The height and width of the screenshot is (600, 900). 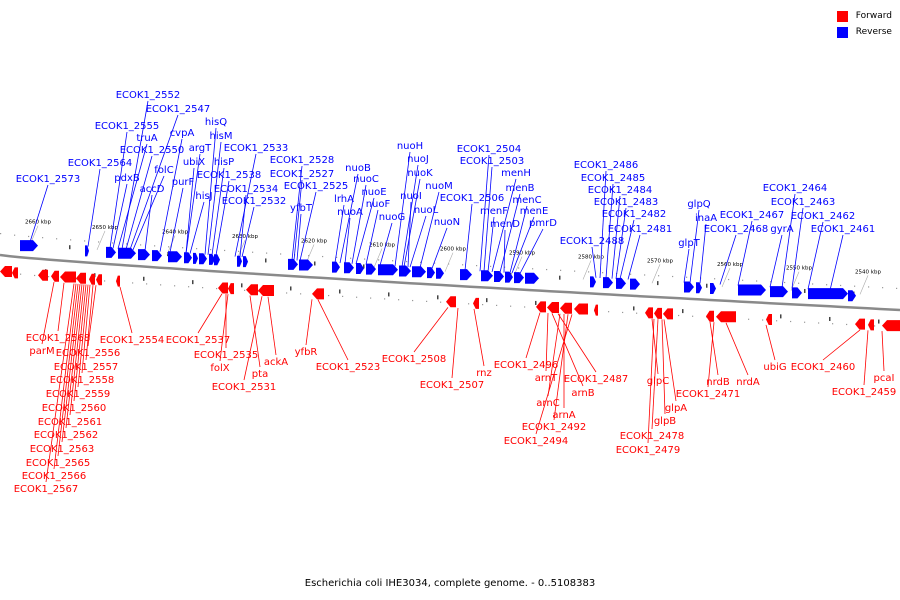 What do you see at coordinates (420, 173) in the screenshot?
I see `gene-label: nuoK` at bounding box center [420, 173].